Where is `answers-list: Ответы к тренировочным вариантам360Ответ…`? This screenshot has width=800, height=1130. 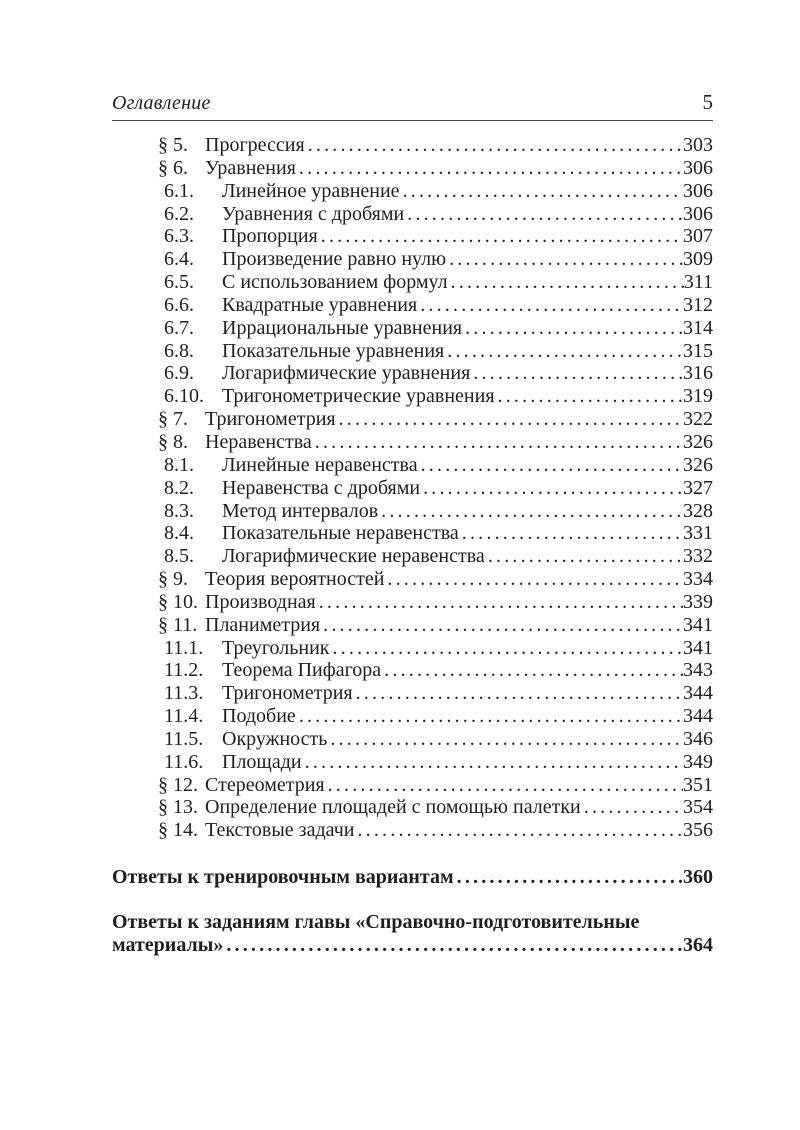 answers-list: Ответы к тренировочным вариантам360Ответ… is located at coordinates (412, 911).